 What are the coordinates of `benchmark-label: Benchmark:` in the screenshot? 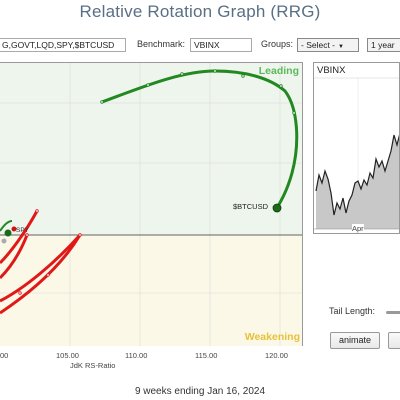 It's located at (161, 44).